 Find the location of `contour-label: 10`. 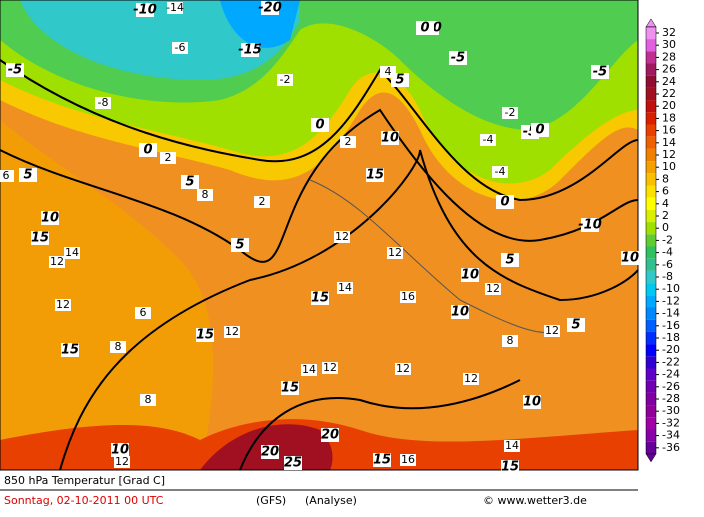

contour-label: 10 is located at coordinates (470, 275).